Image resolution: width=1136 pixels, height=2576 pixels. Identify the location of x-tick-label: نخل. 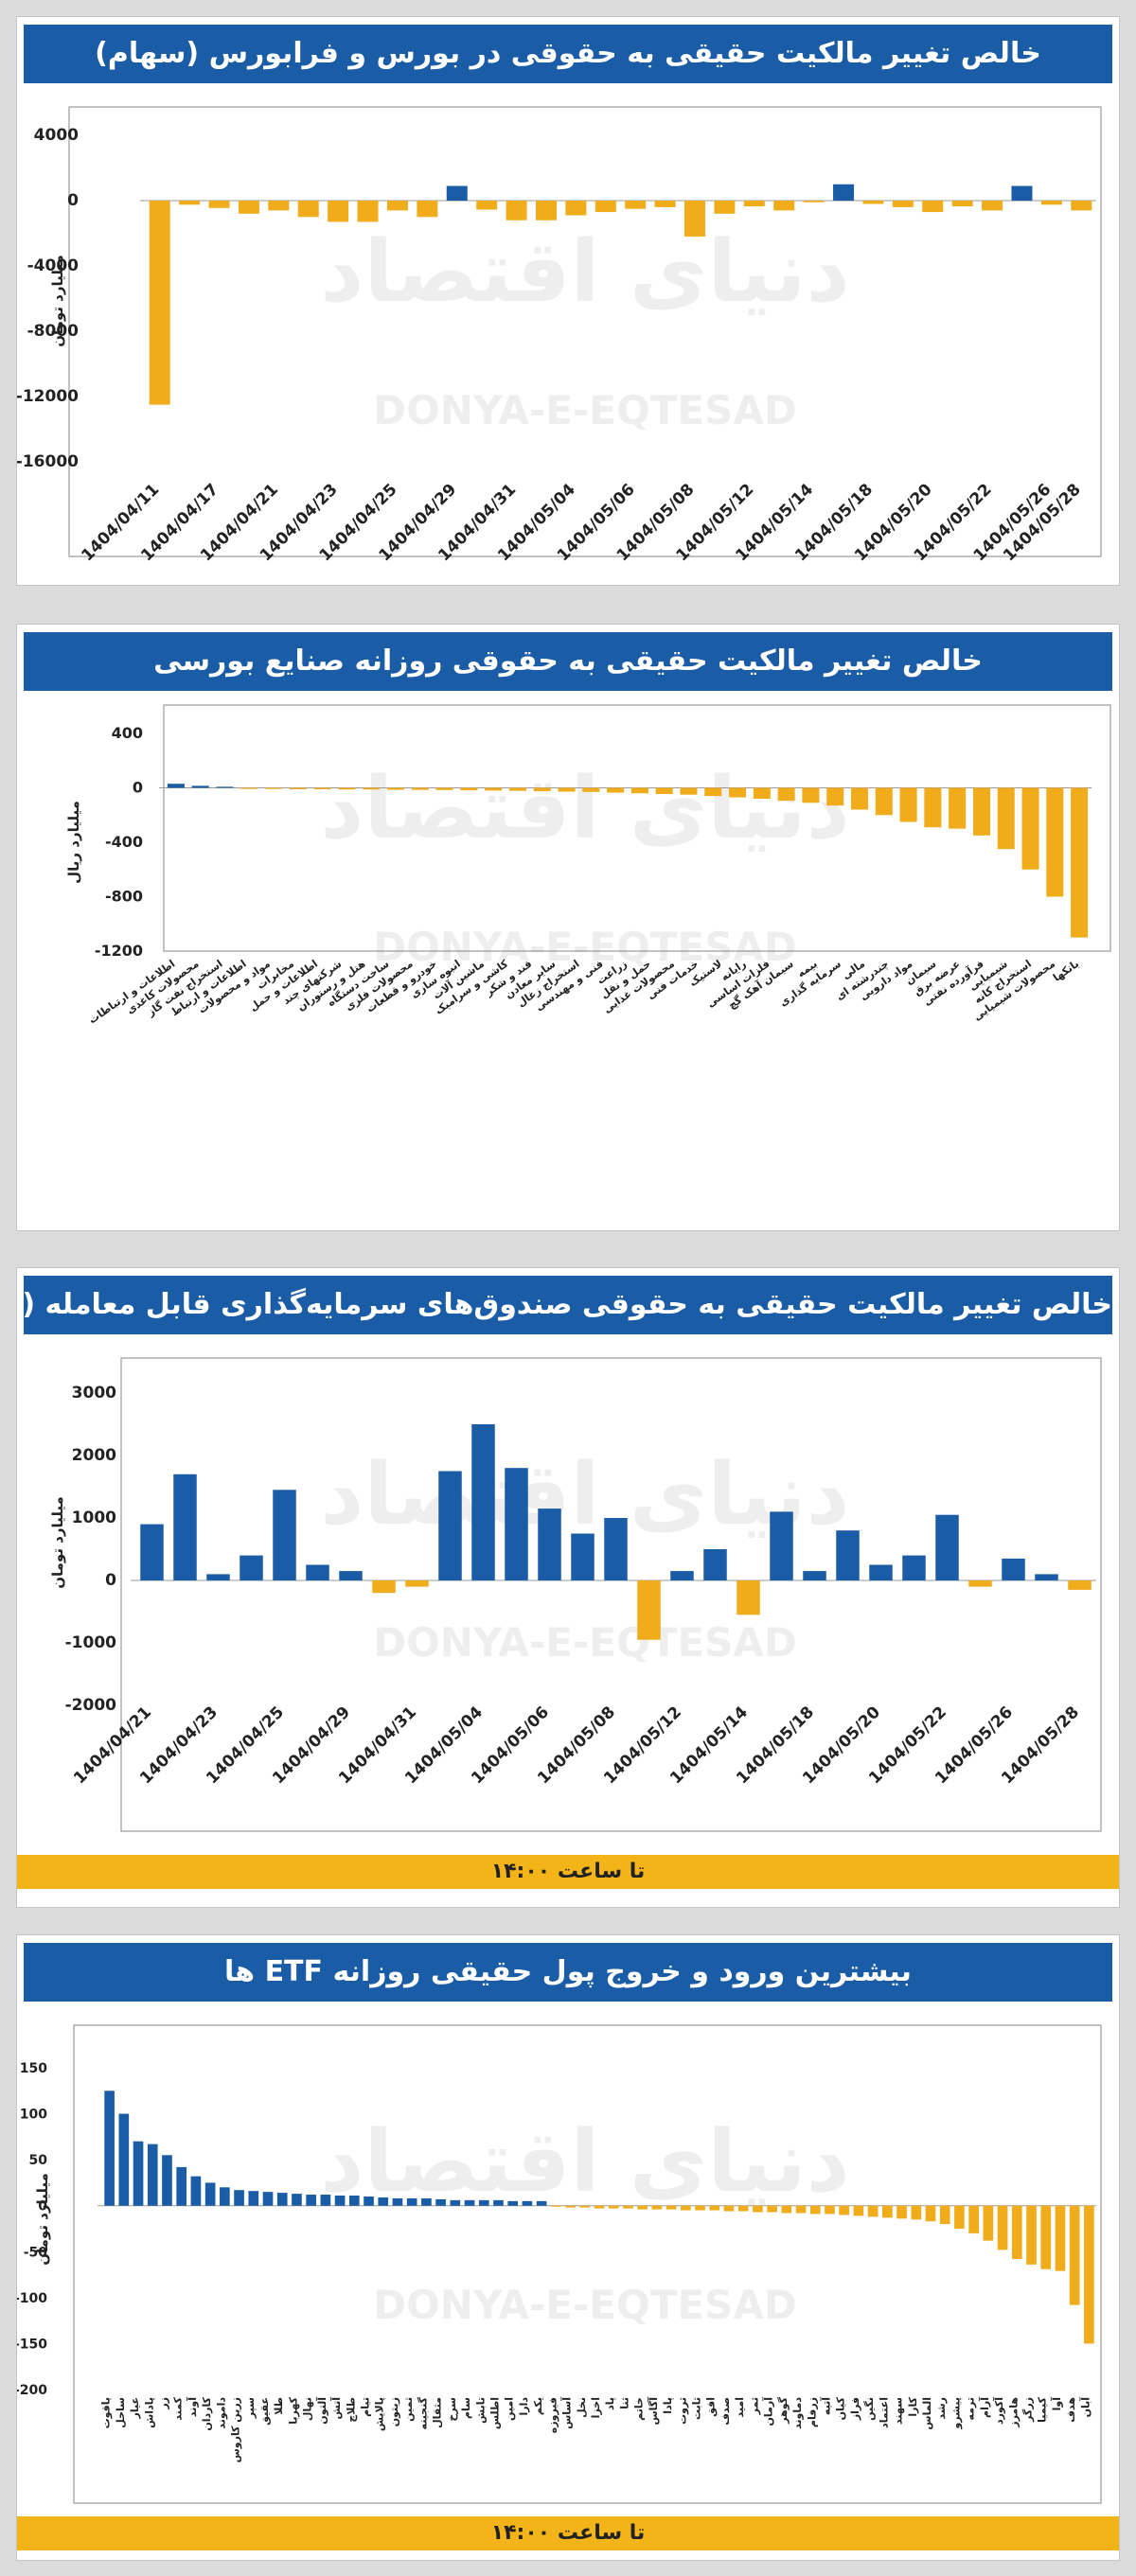
(582, 2407).